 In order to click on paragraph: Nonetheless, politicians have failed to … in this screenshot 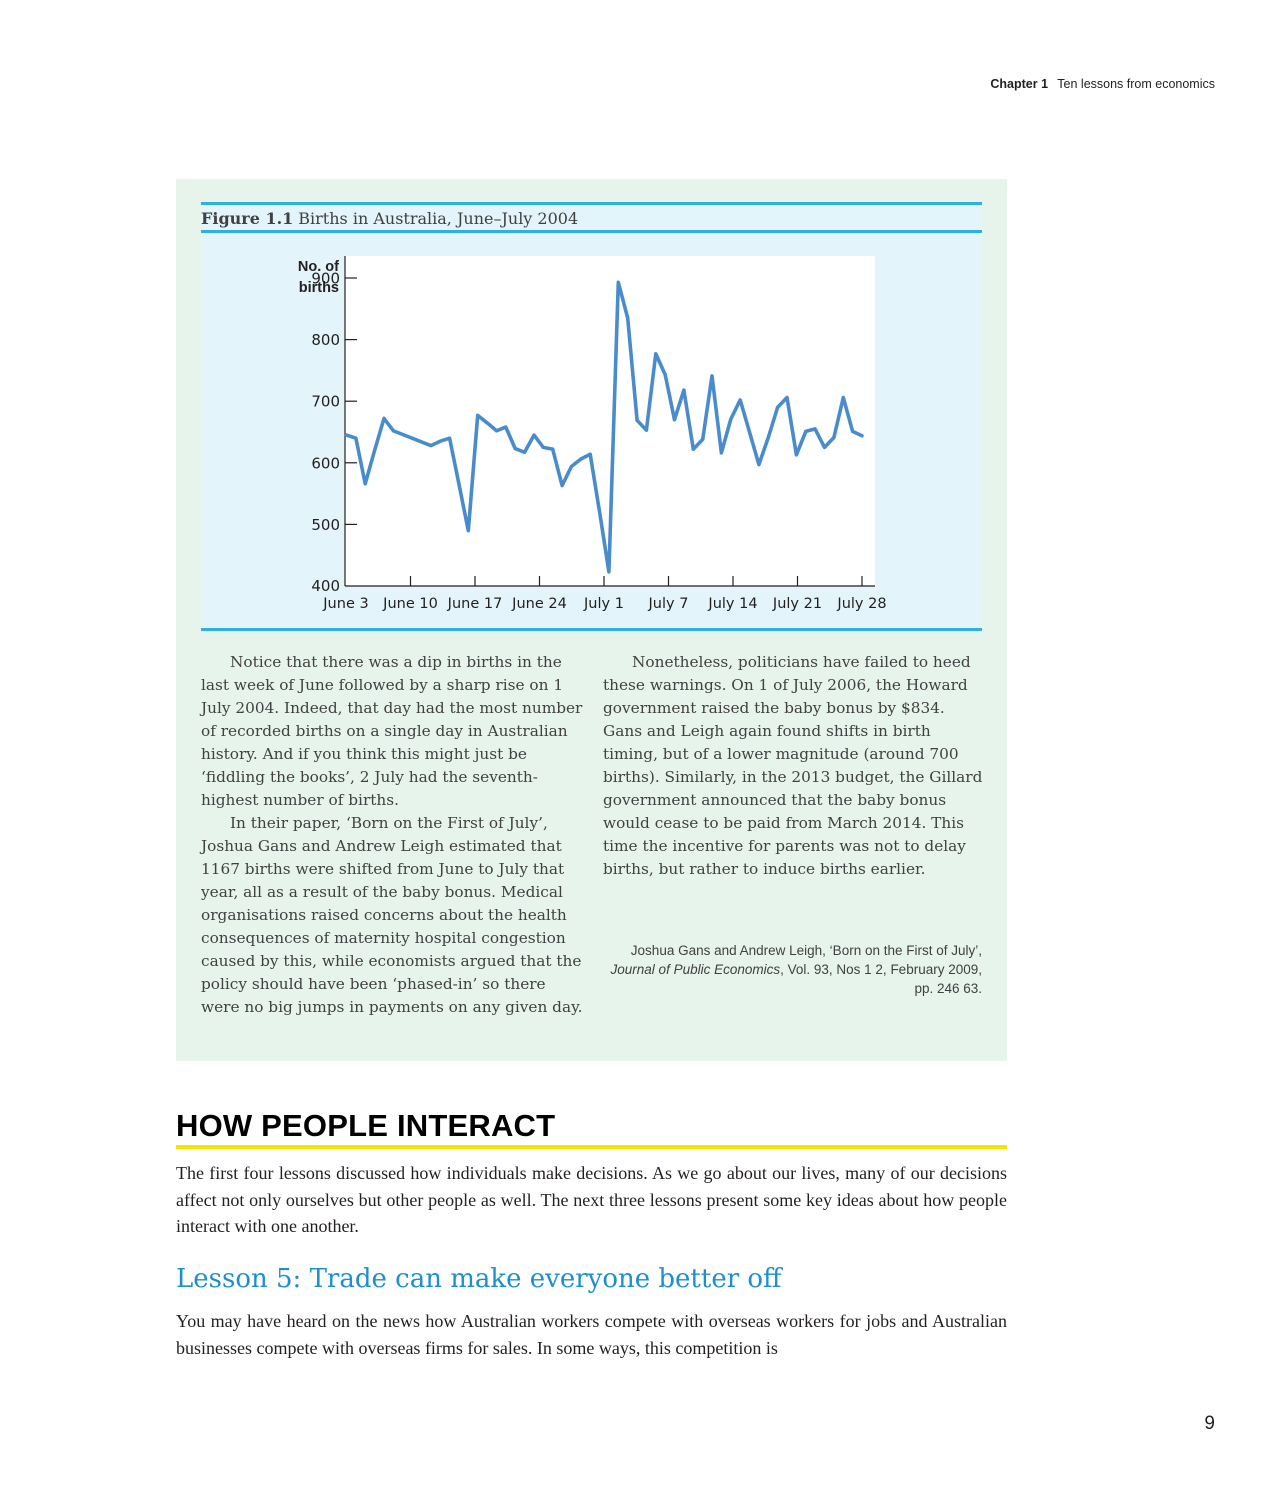, I will do `click(793, 765)`.